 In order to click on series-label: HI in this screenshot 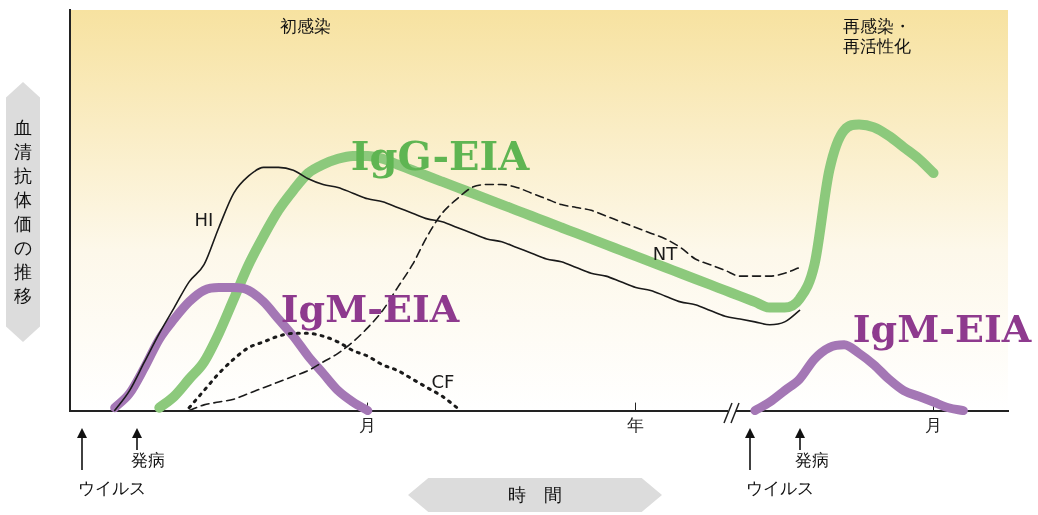, I will do `click(204, 219)`.